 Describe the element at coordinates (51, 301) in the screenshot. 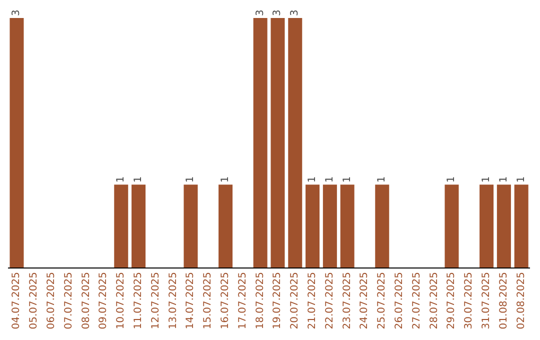

I see `x-tick-label: 06.07.2025` at that location.